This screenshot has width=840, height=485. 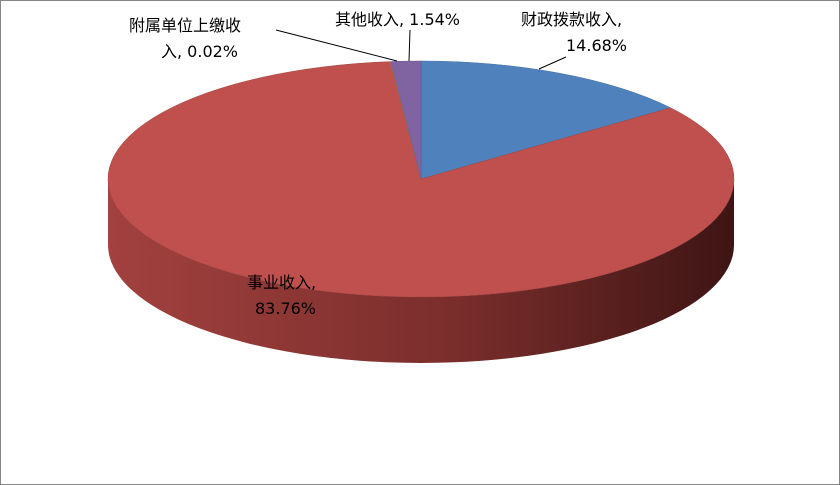 What do you see at coordinates (281, 282) in the screenshot?
I see `label-shiye-name: 事业收入,` at bounding box center [281, 282].